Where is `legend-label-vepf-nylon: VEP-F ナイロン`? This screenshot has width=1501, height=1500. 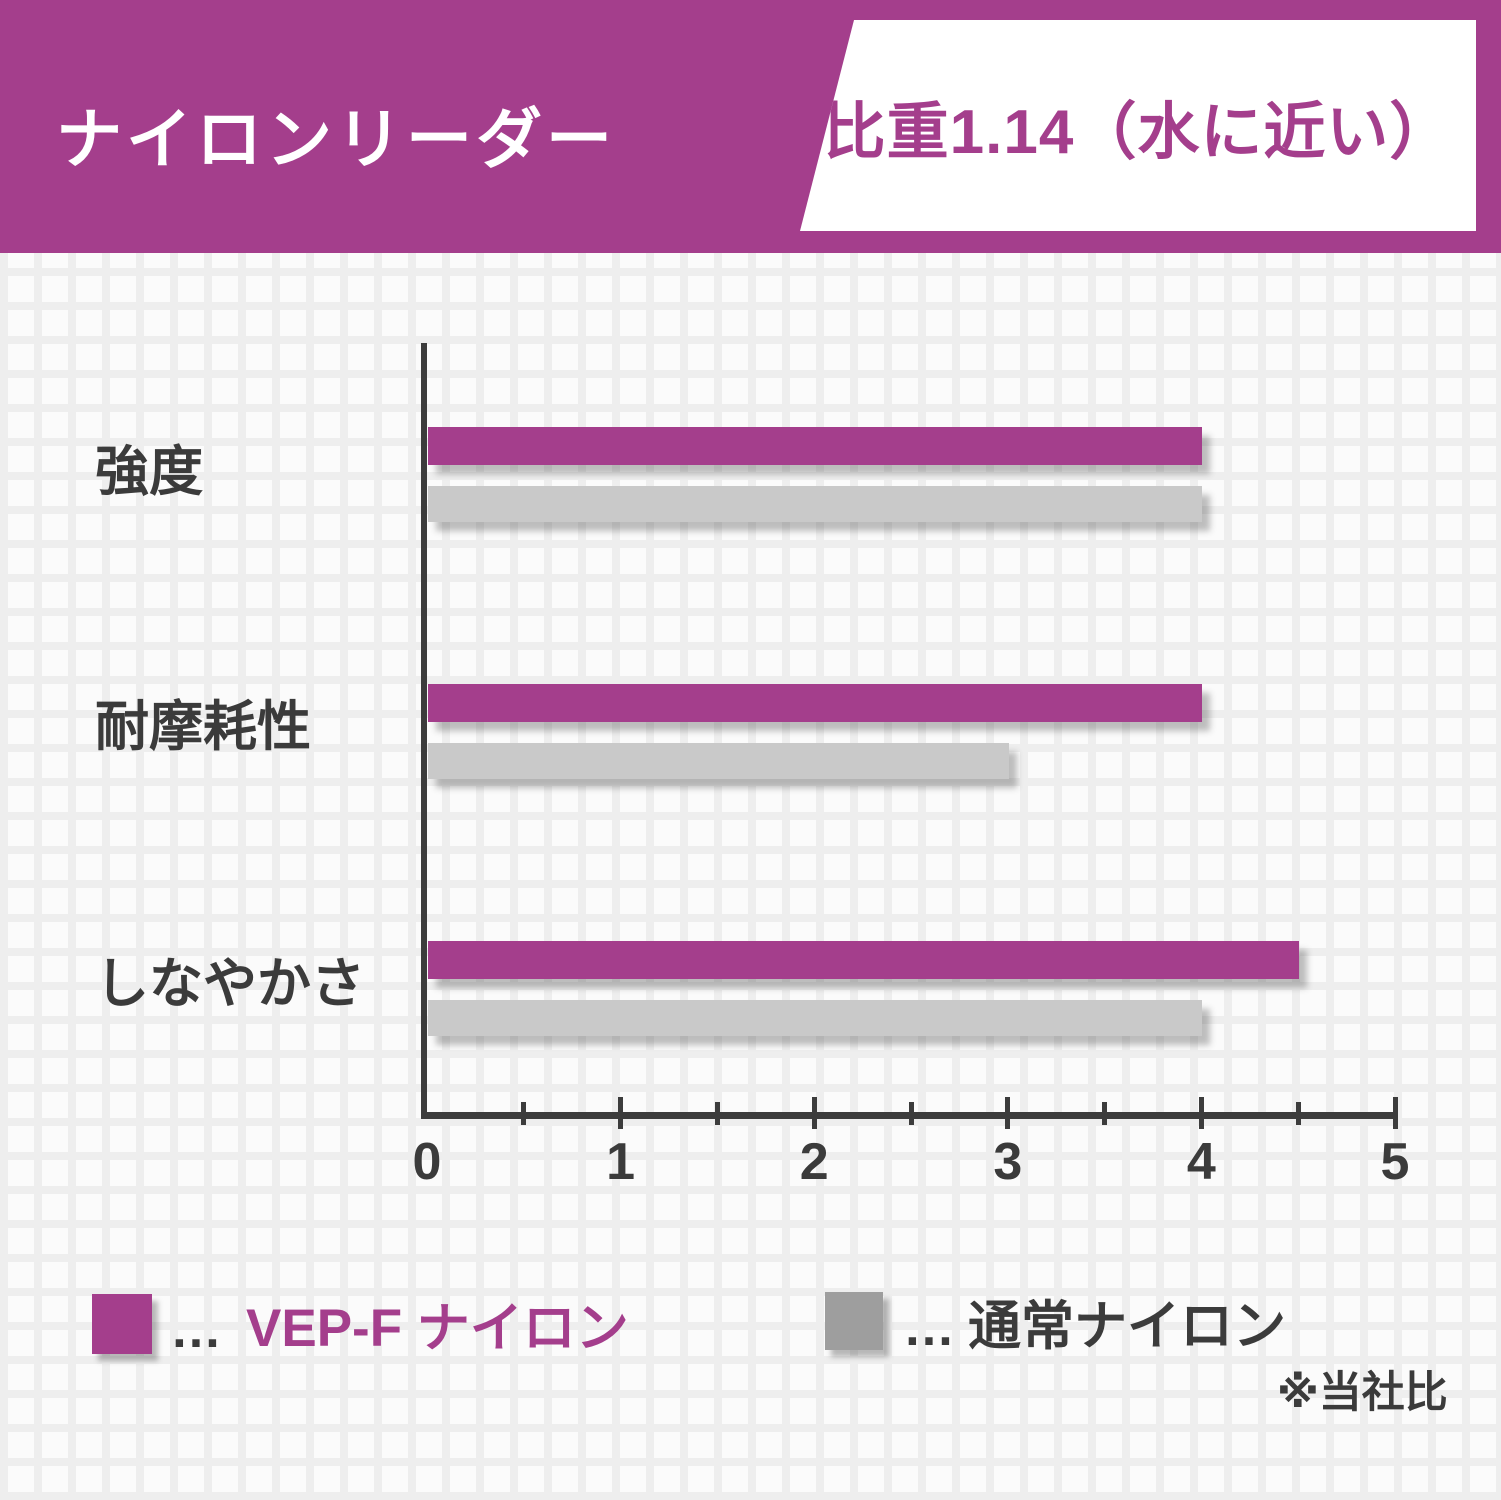 legend-label-vepf-nylon: VEP-F ナイロン is located at coordinates (437, 1328).